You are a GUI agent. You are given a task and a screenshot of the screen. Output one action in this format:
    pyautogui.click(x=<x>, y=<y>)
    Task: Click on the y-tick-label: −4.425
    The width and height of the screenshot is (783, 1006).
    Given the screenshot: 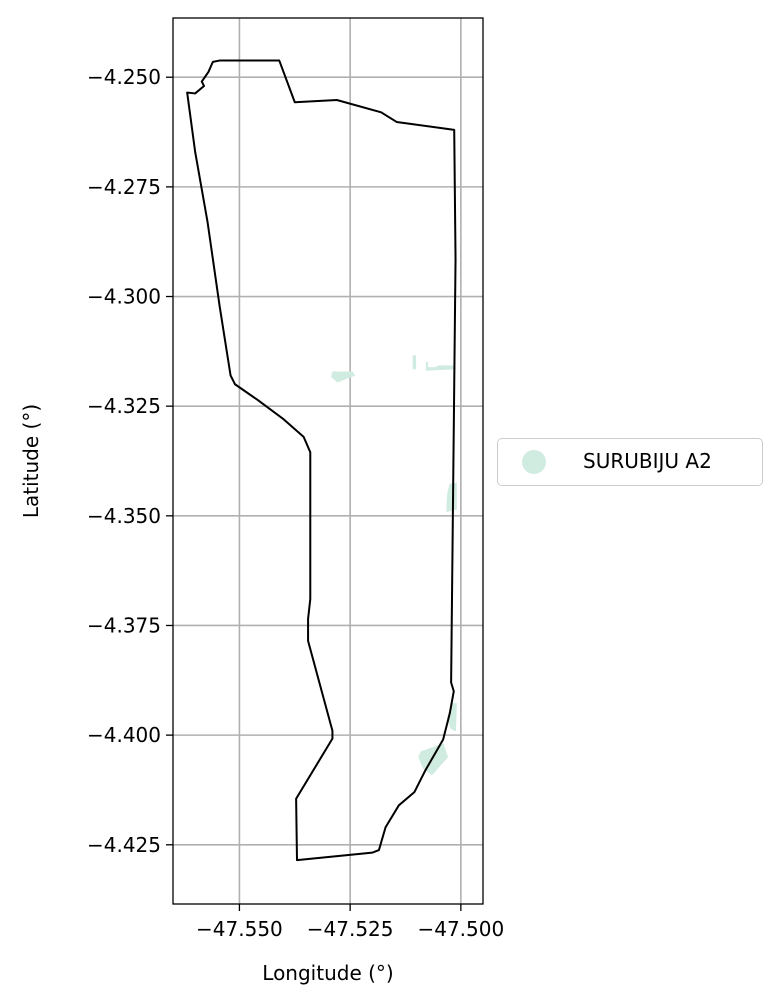 What is the action you would take?
    pyautogui.click(x=124, y=845)
    